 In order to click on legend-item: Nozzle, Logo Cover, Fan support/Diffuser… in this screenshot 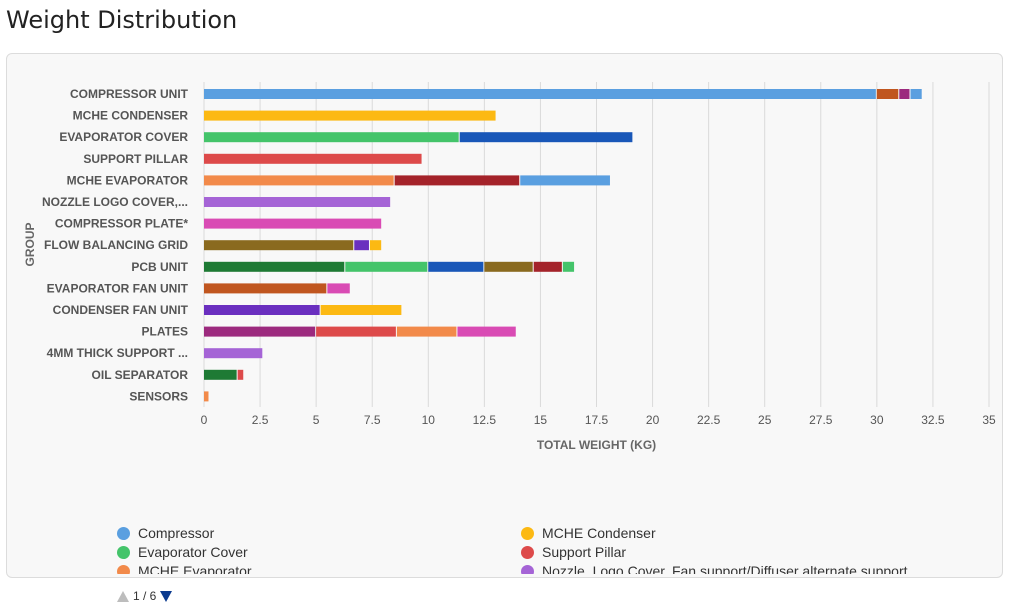, I will do `click(714, 568)`.